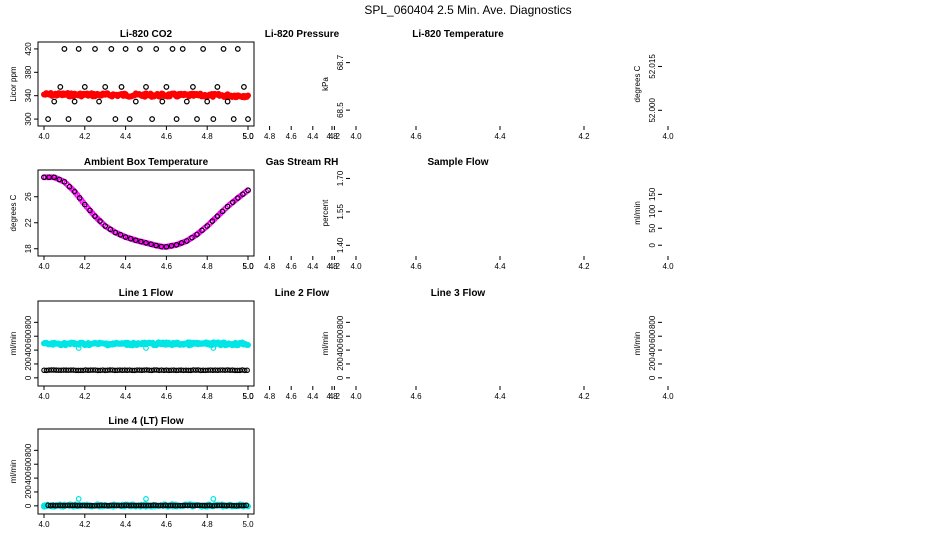  What do you see at coordinates (13, 83) in the screenshot?
I see `y-axis-label: Licor ppm` at bounding box center [13, 83].